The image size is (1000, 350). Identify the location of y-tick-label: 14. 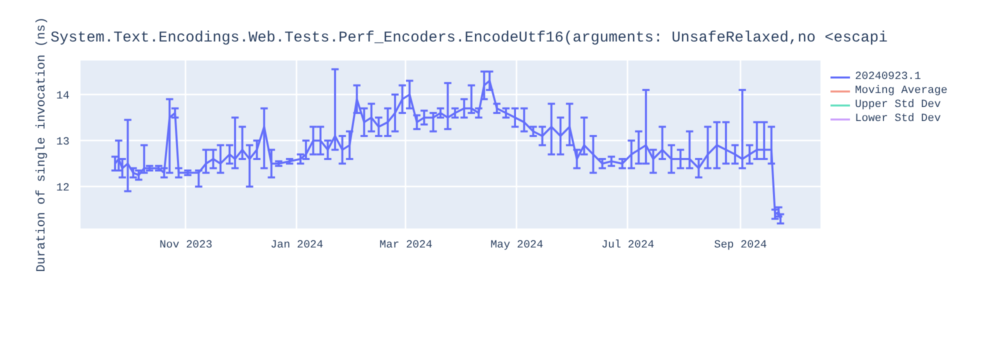
(63, 96).